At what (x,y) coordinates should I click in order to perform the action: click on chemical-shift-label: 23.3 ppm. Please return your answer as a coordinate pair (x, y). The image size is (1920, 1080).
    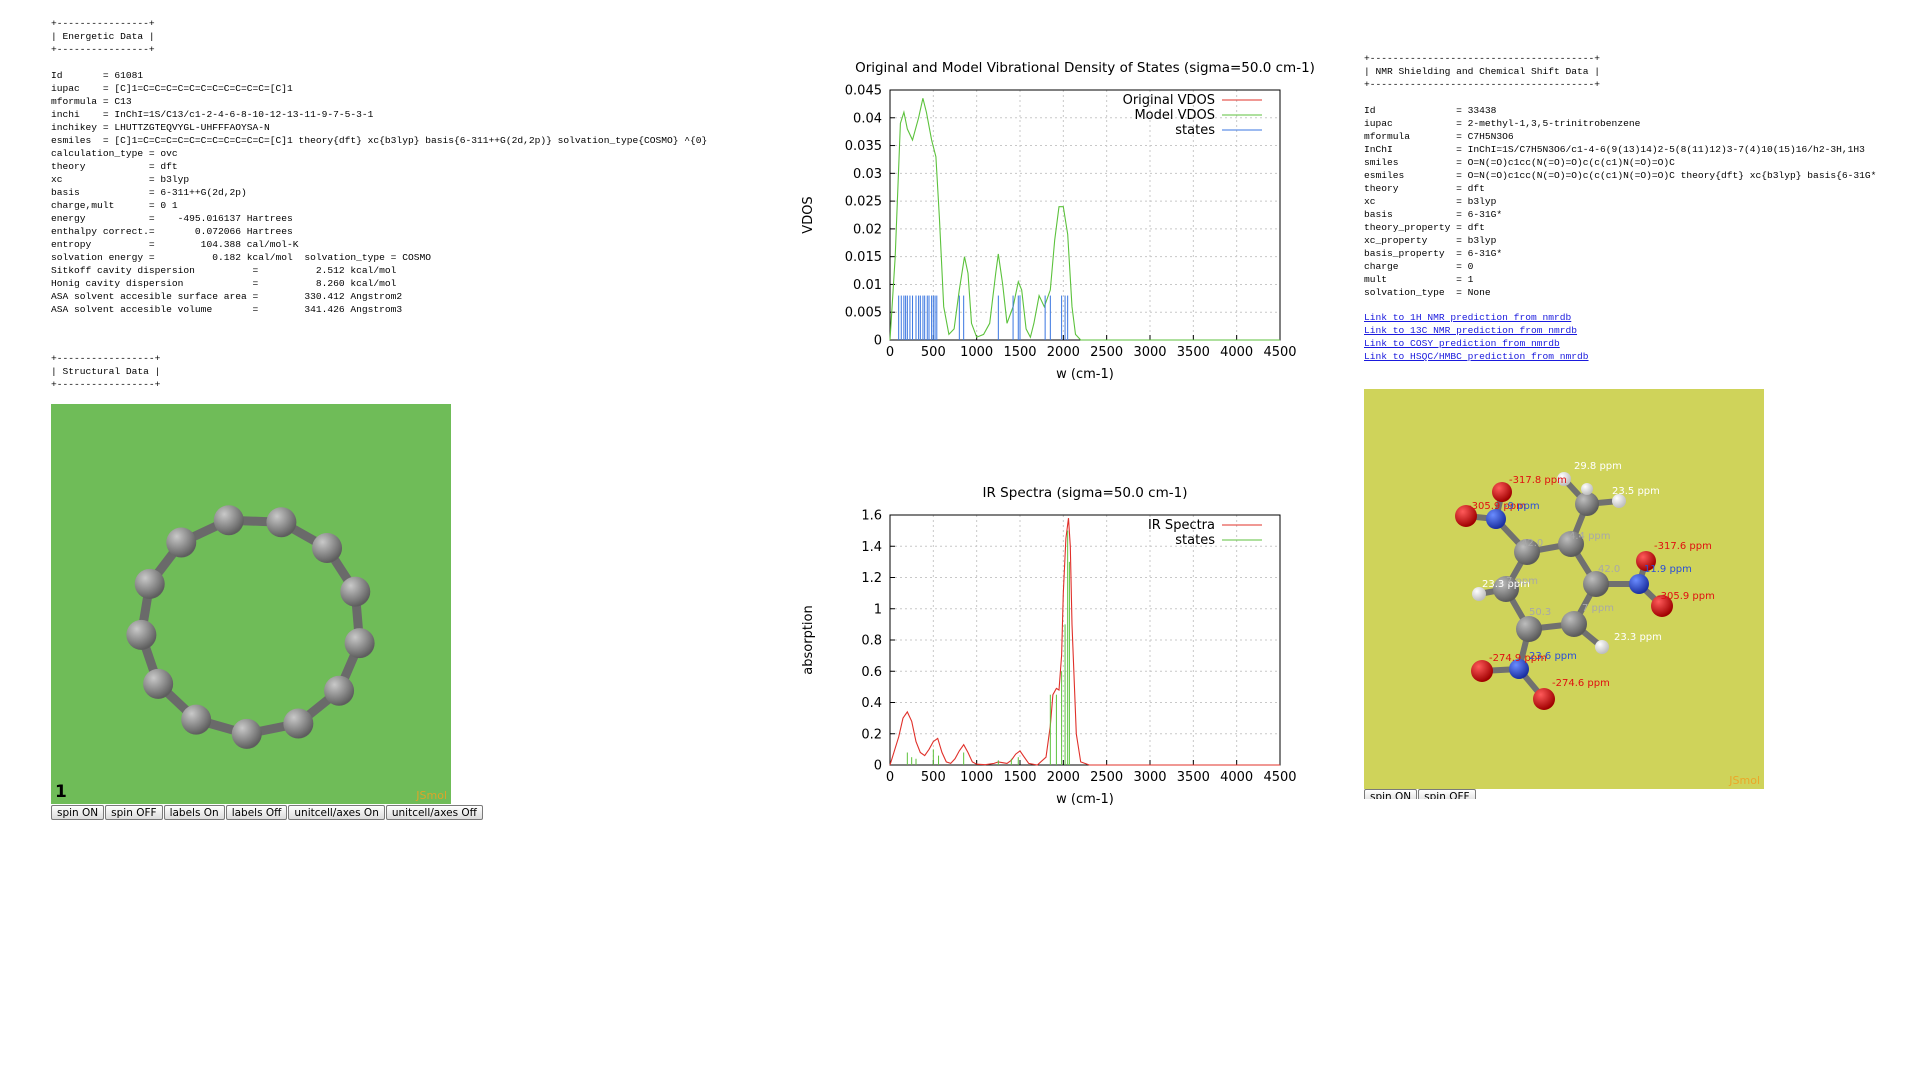
    Looking at the image, I should click on (1638, 637).